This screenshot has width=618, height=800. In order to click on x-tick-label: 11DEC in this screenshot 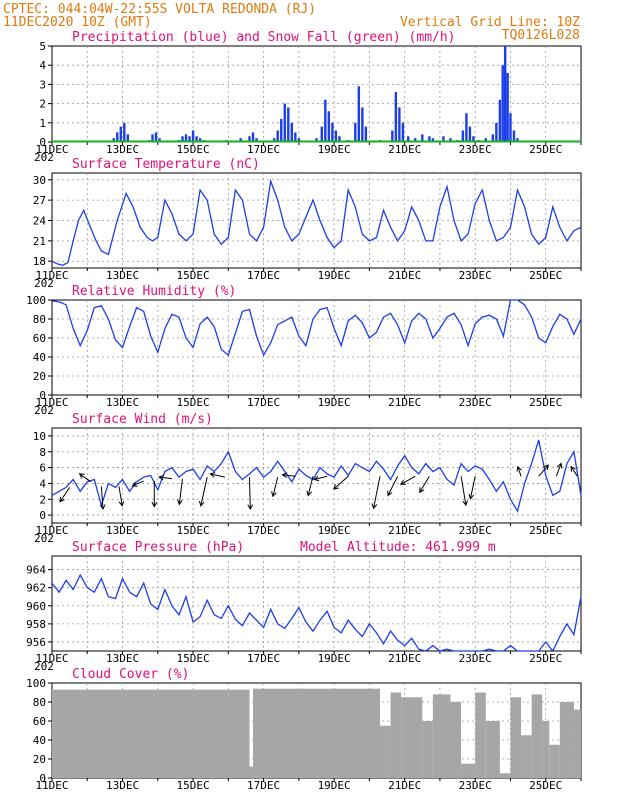, I will do `click(51, 530)`.